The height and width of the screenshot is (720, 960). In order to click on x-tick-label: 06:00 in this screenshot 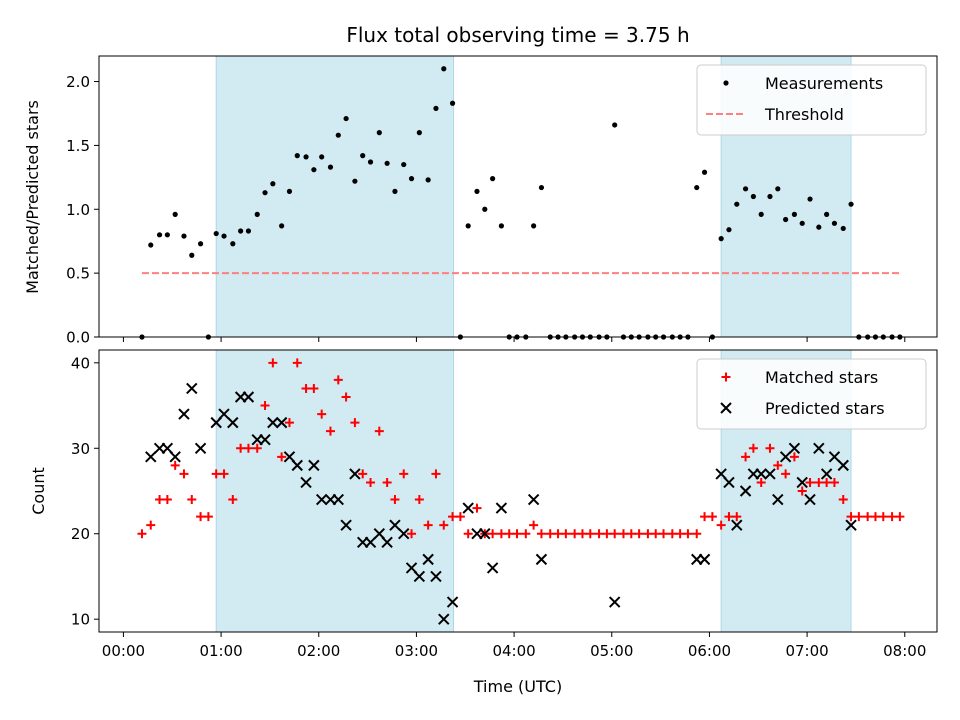, I will do `click(709, 651)`.